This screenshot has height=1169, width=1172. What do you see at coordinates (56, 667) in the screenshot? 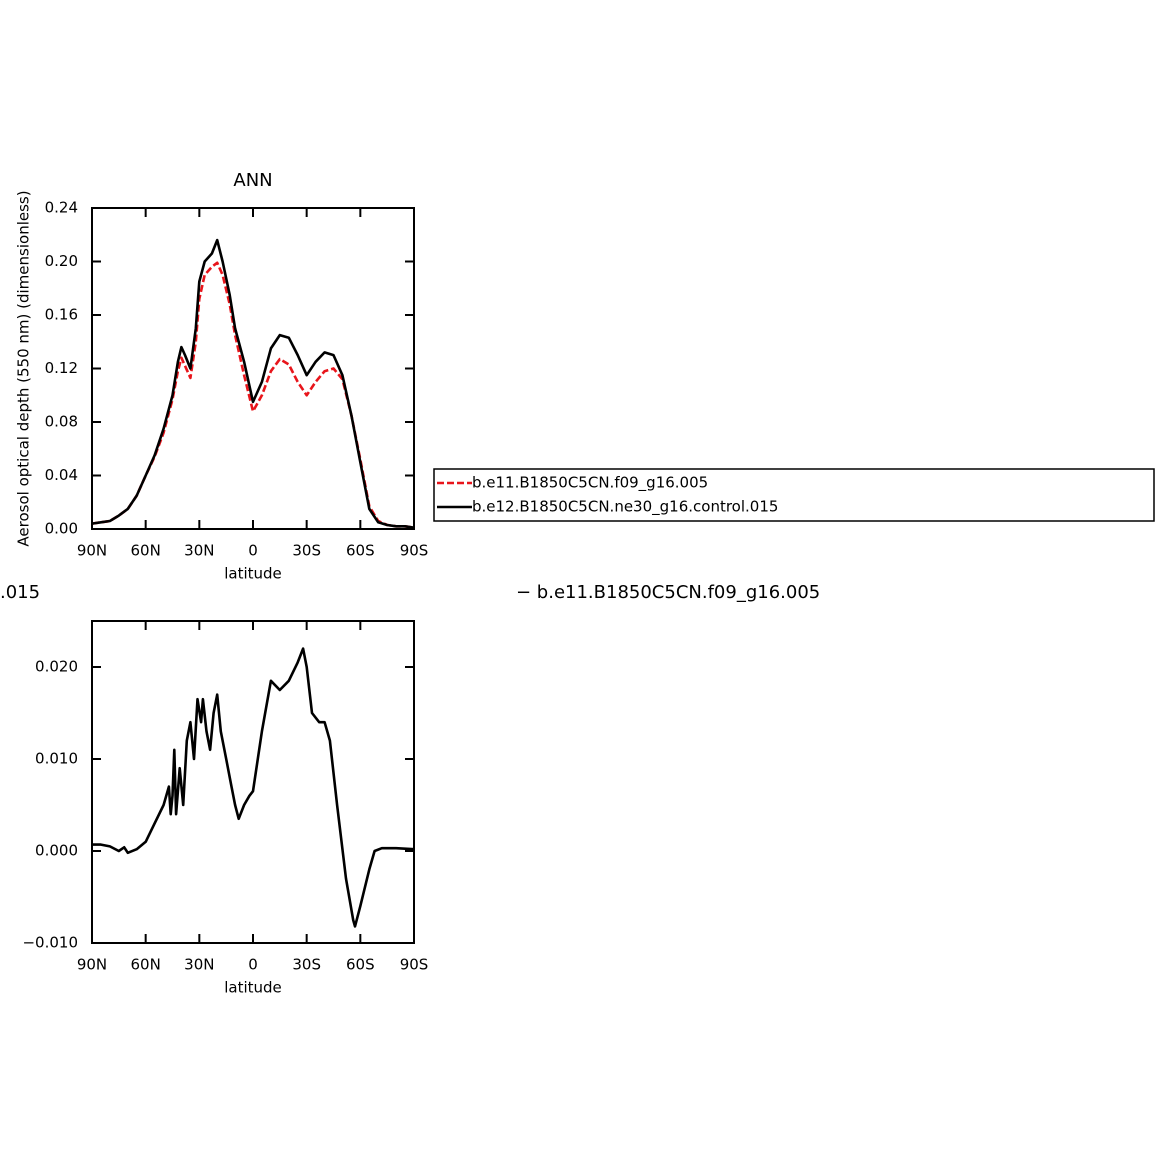
I see `y-tick-label: 0.020` at bounding box center [56, 667].